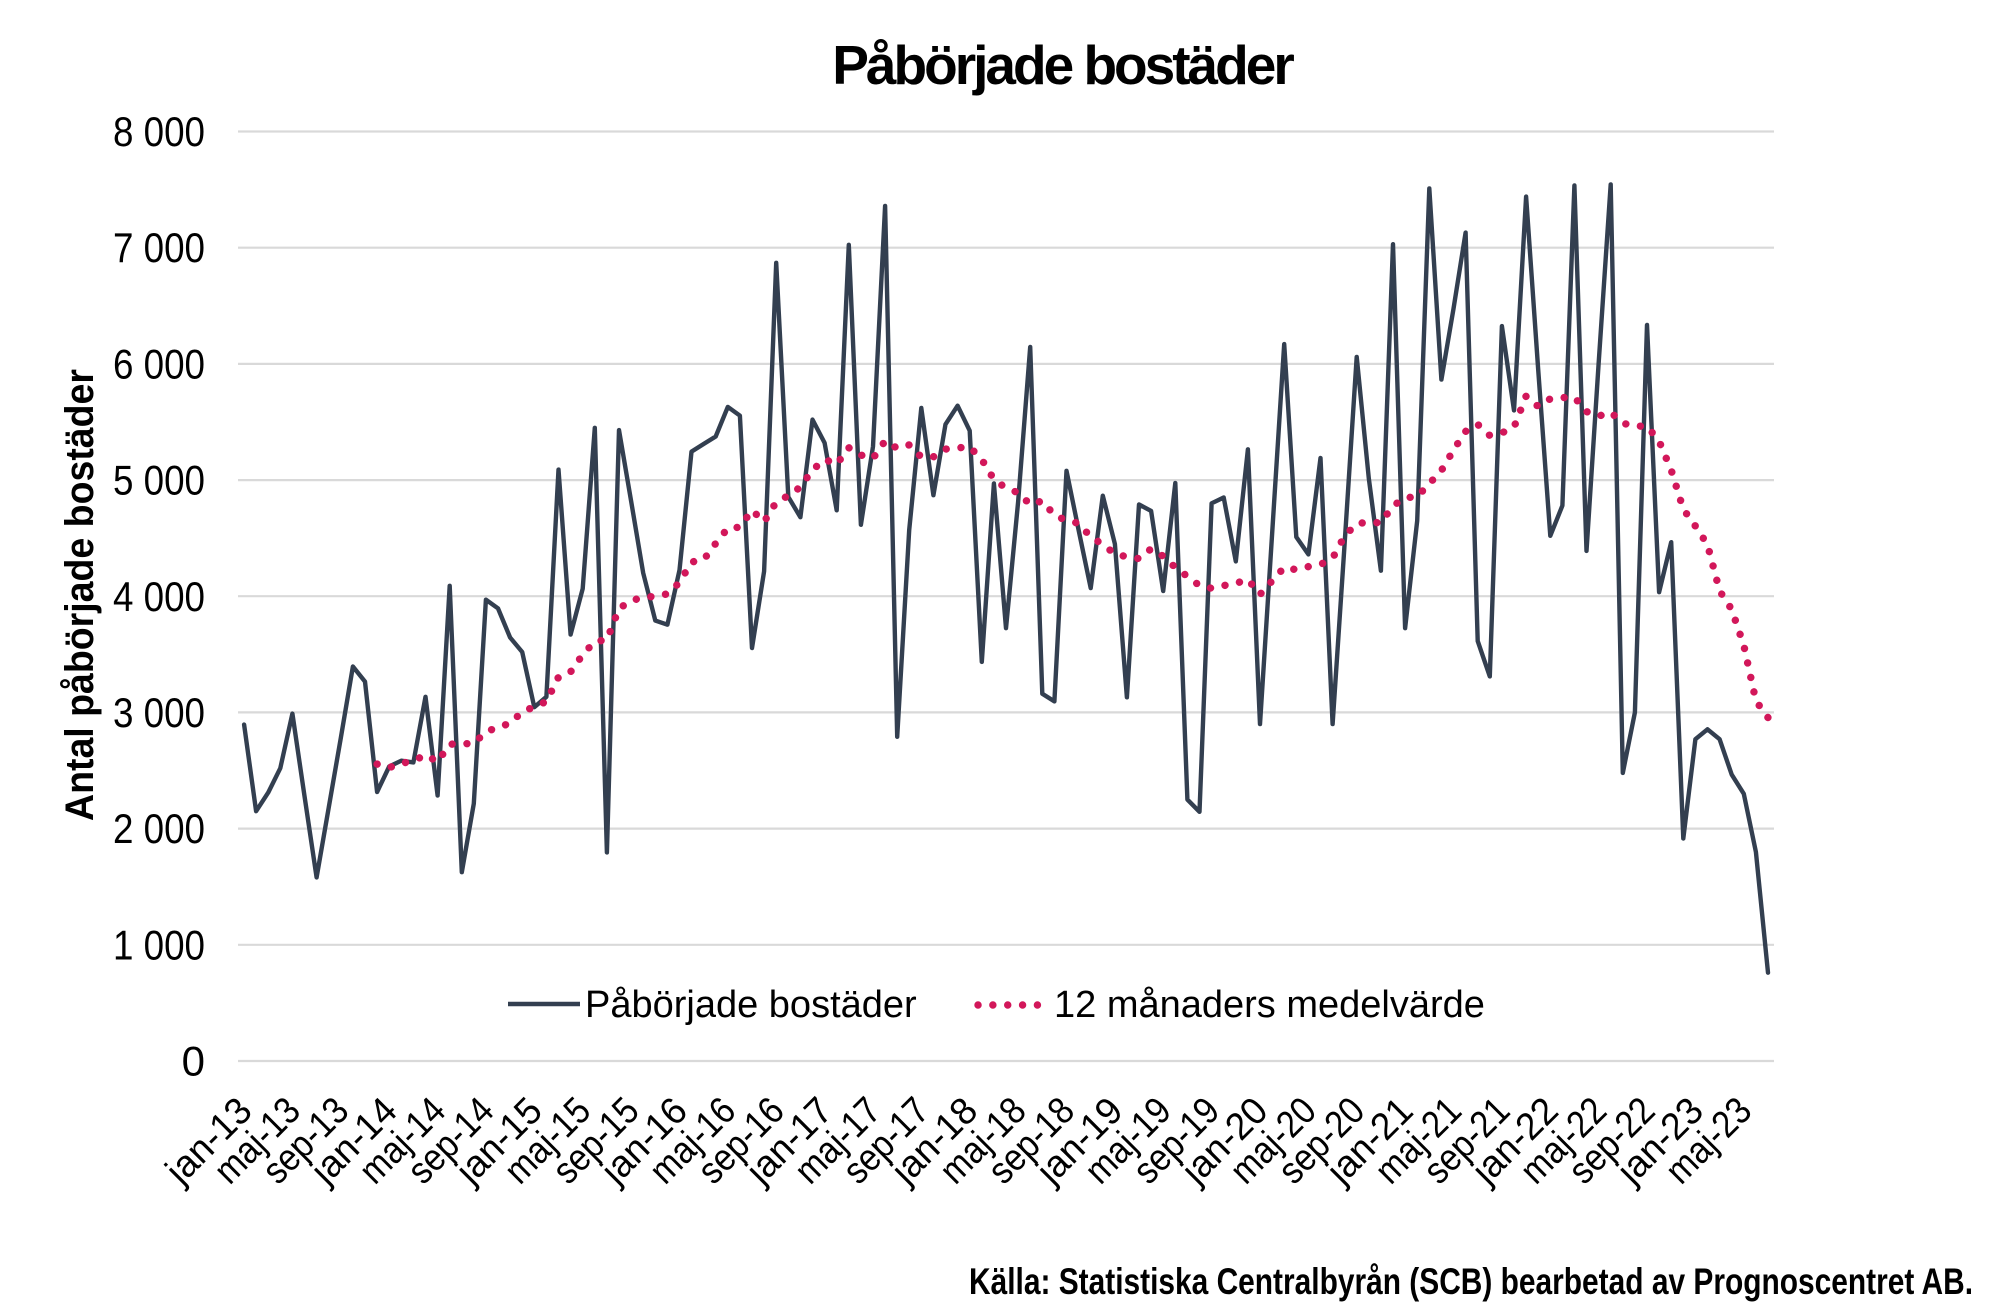  Describe the element at coordinates (159, 247) in the screenshot. I see `svg-text: 7 000` at that location.